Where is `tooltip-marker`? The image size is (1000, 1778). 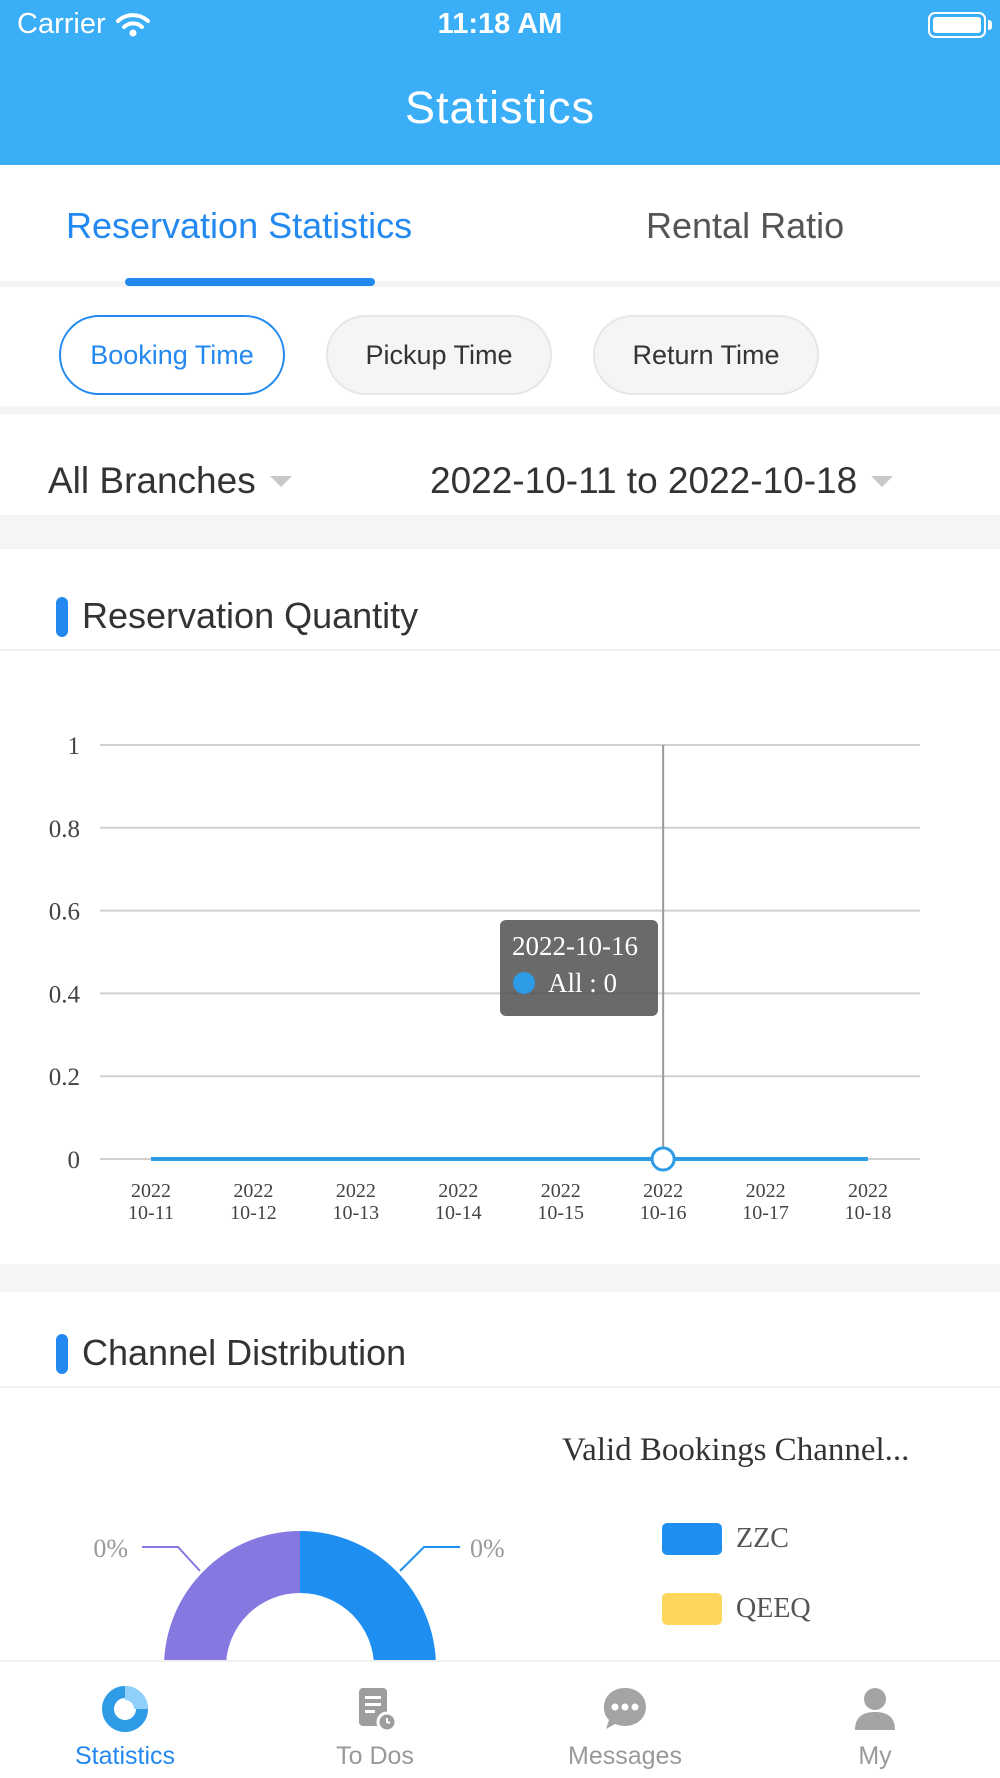
tooltip-marker is located at coordinates (524, 983).